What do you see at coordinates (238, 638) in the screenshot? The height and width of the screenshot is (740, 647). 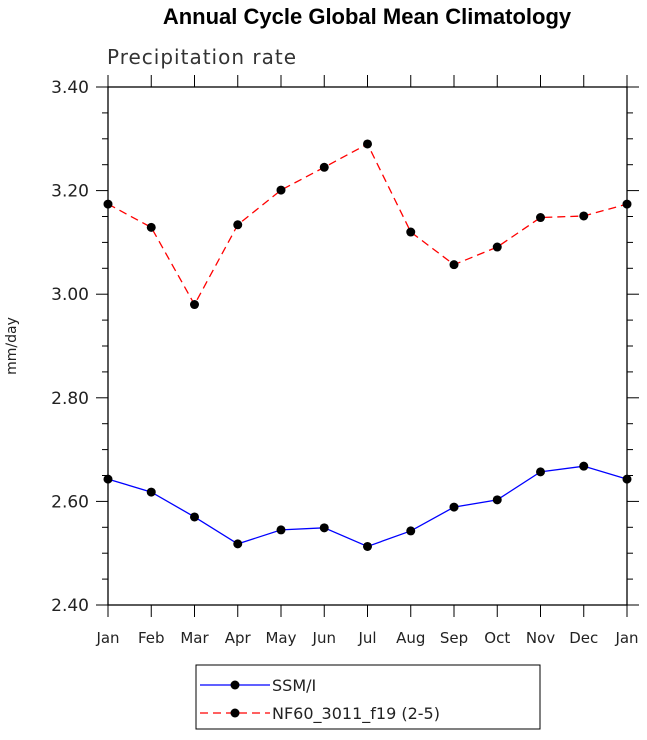 I see `x-tick-label: Apr` at bounding box center [238, 638].